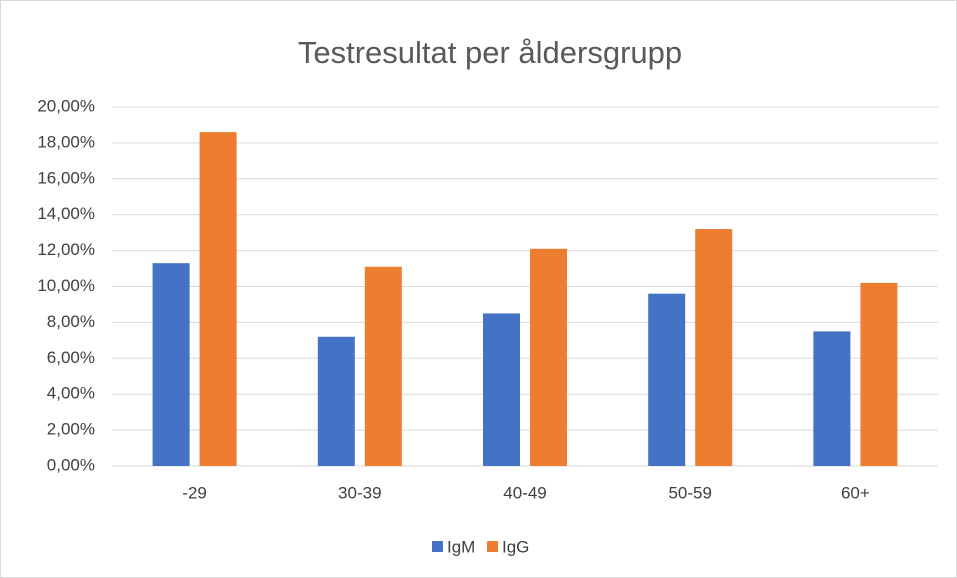 Image resolution: width=957 pixels, height=578 pixels. What do you see at coordinates (66, 249) in the screenshot?
I see `y-tick-label: 12,00%` at bounding box center [66, 249].